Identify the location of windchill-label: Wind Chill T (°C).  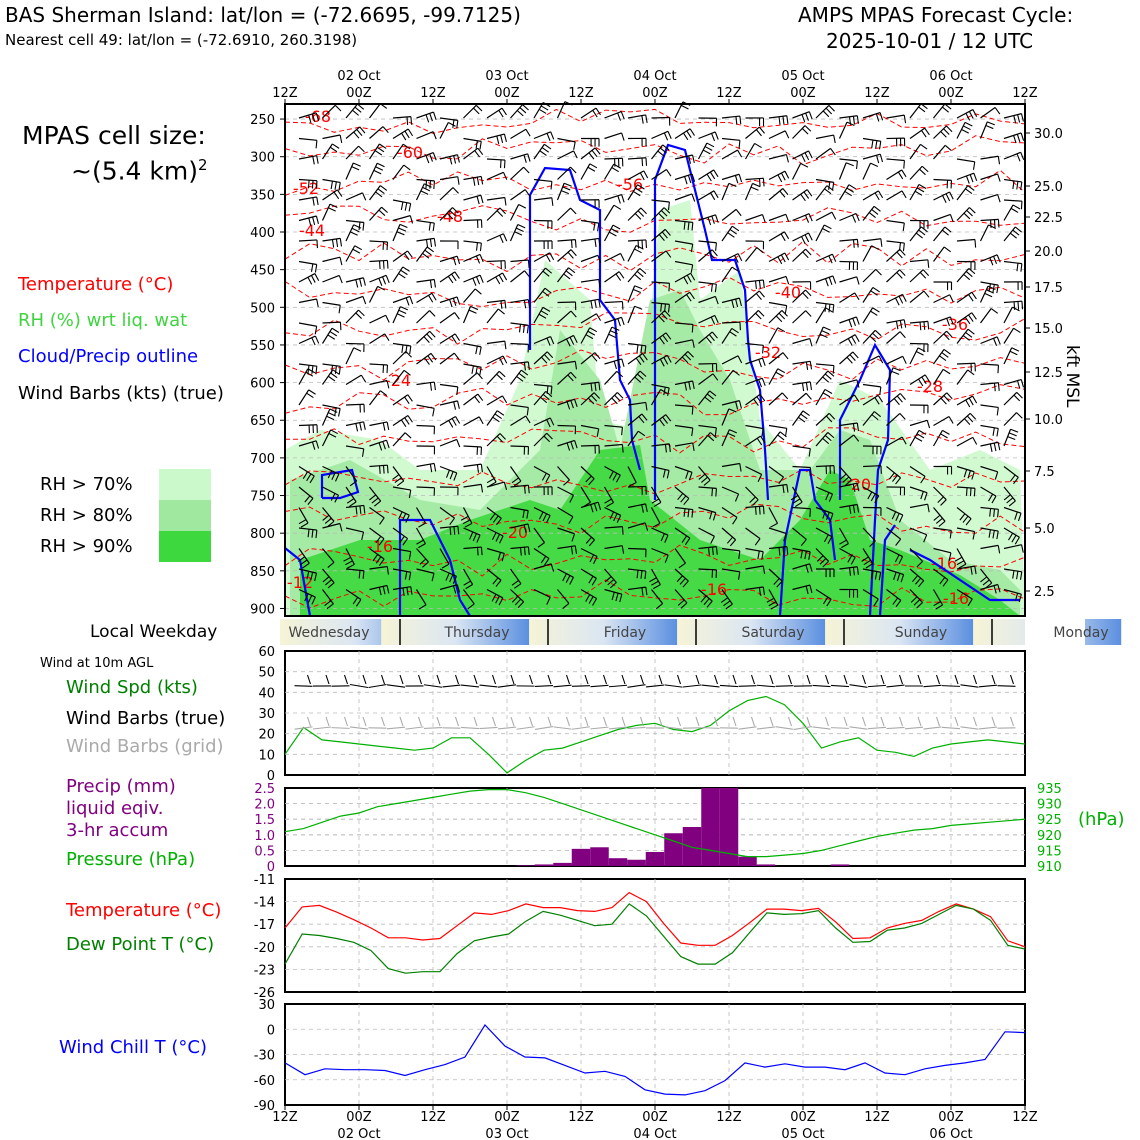
(133, 1047).